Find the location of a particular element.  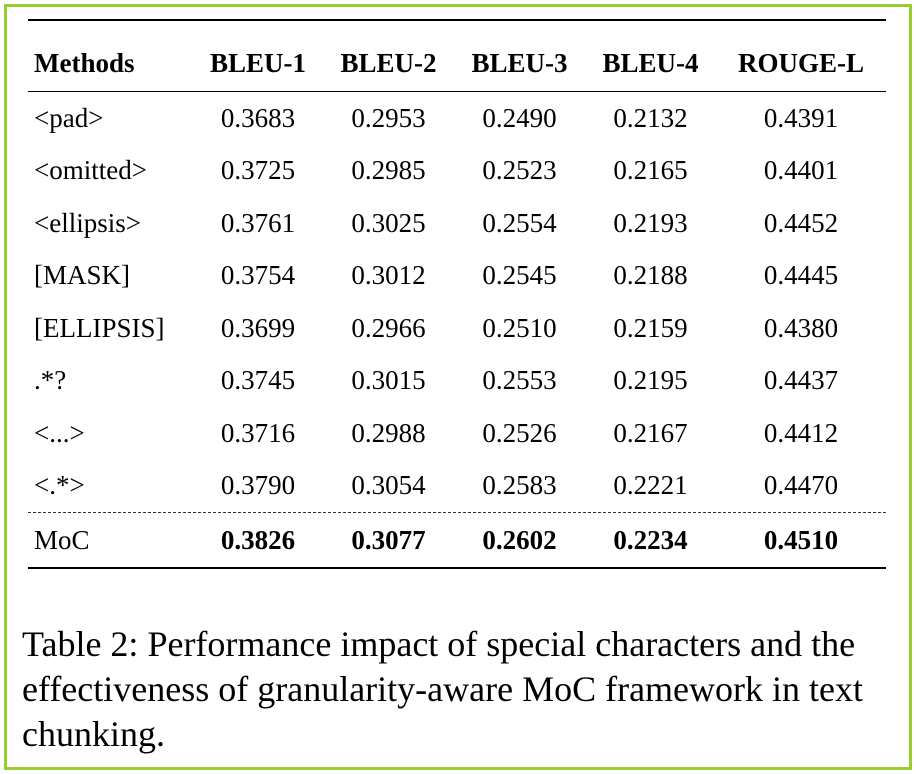

method-cell: [ELLIPSIS] is located at coordinates (99, 327).